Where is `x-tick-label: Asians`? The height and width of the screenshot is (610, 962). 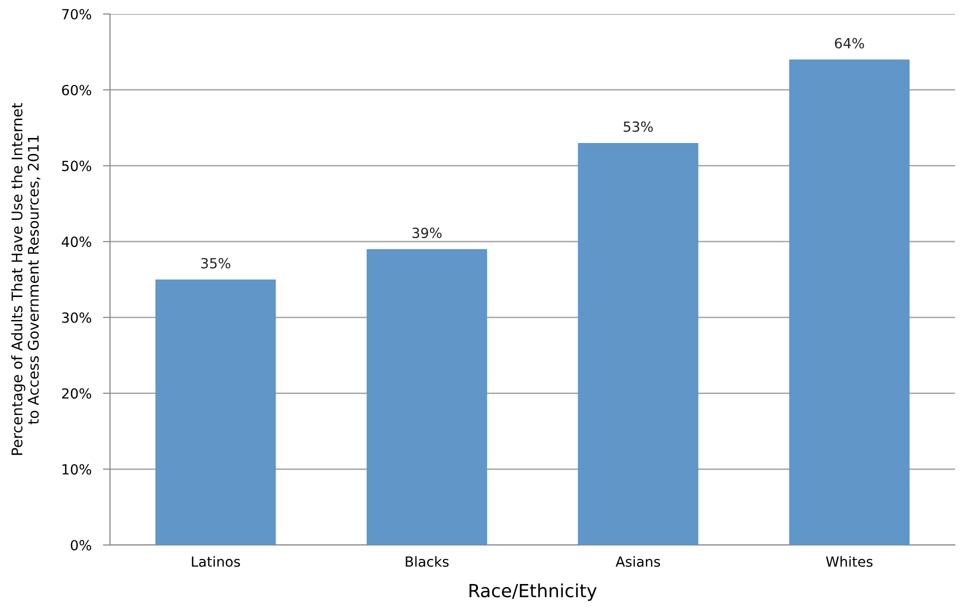 x-tick-label: Asians is located at coordinates (638, 561).